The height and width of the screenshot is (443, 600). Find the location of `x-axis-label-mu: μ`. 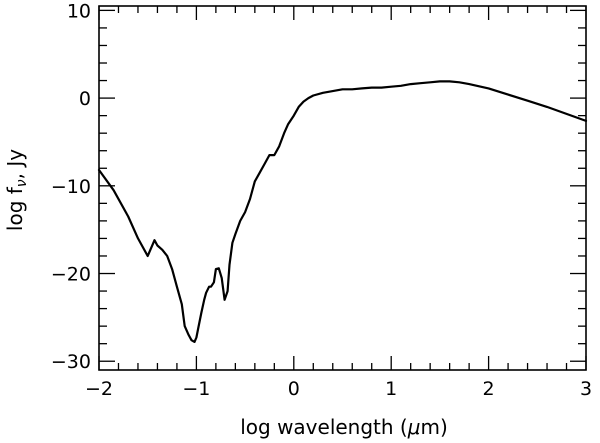

x-axis-label-mu: μ is located at coordinates (414, 427).